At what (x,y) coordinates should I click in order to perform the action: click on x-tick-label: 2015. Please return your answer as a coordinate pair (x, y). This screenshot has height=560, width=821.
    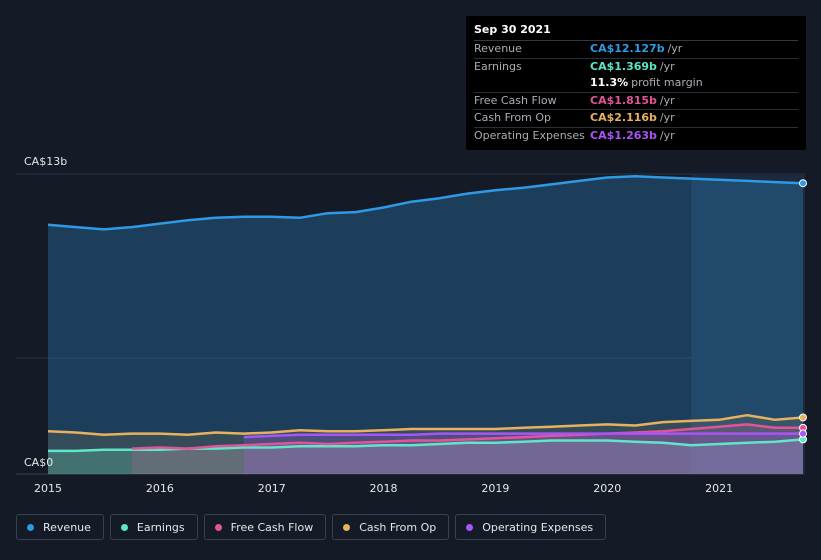
    Looking at the image, I should click on (48, 488).